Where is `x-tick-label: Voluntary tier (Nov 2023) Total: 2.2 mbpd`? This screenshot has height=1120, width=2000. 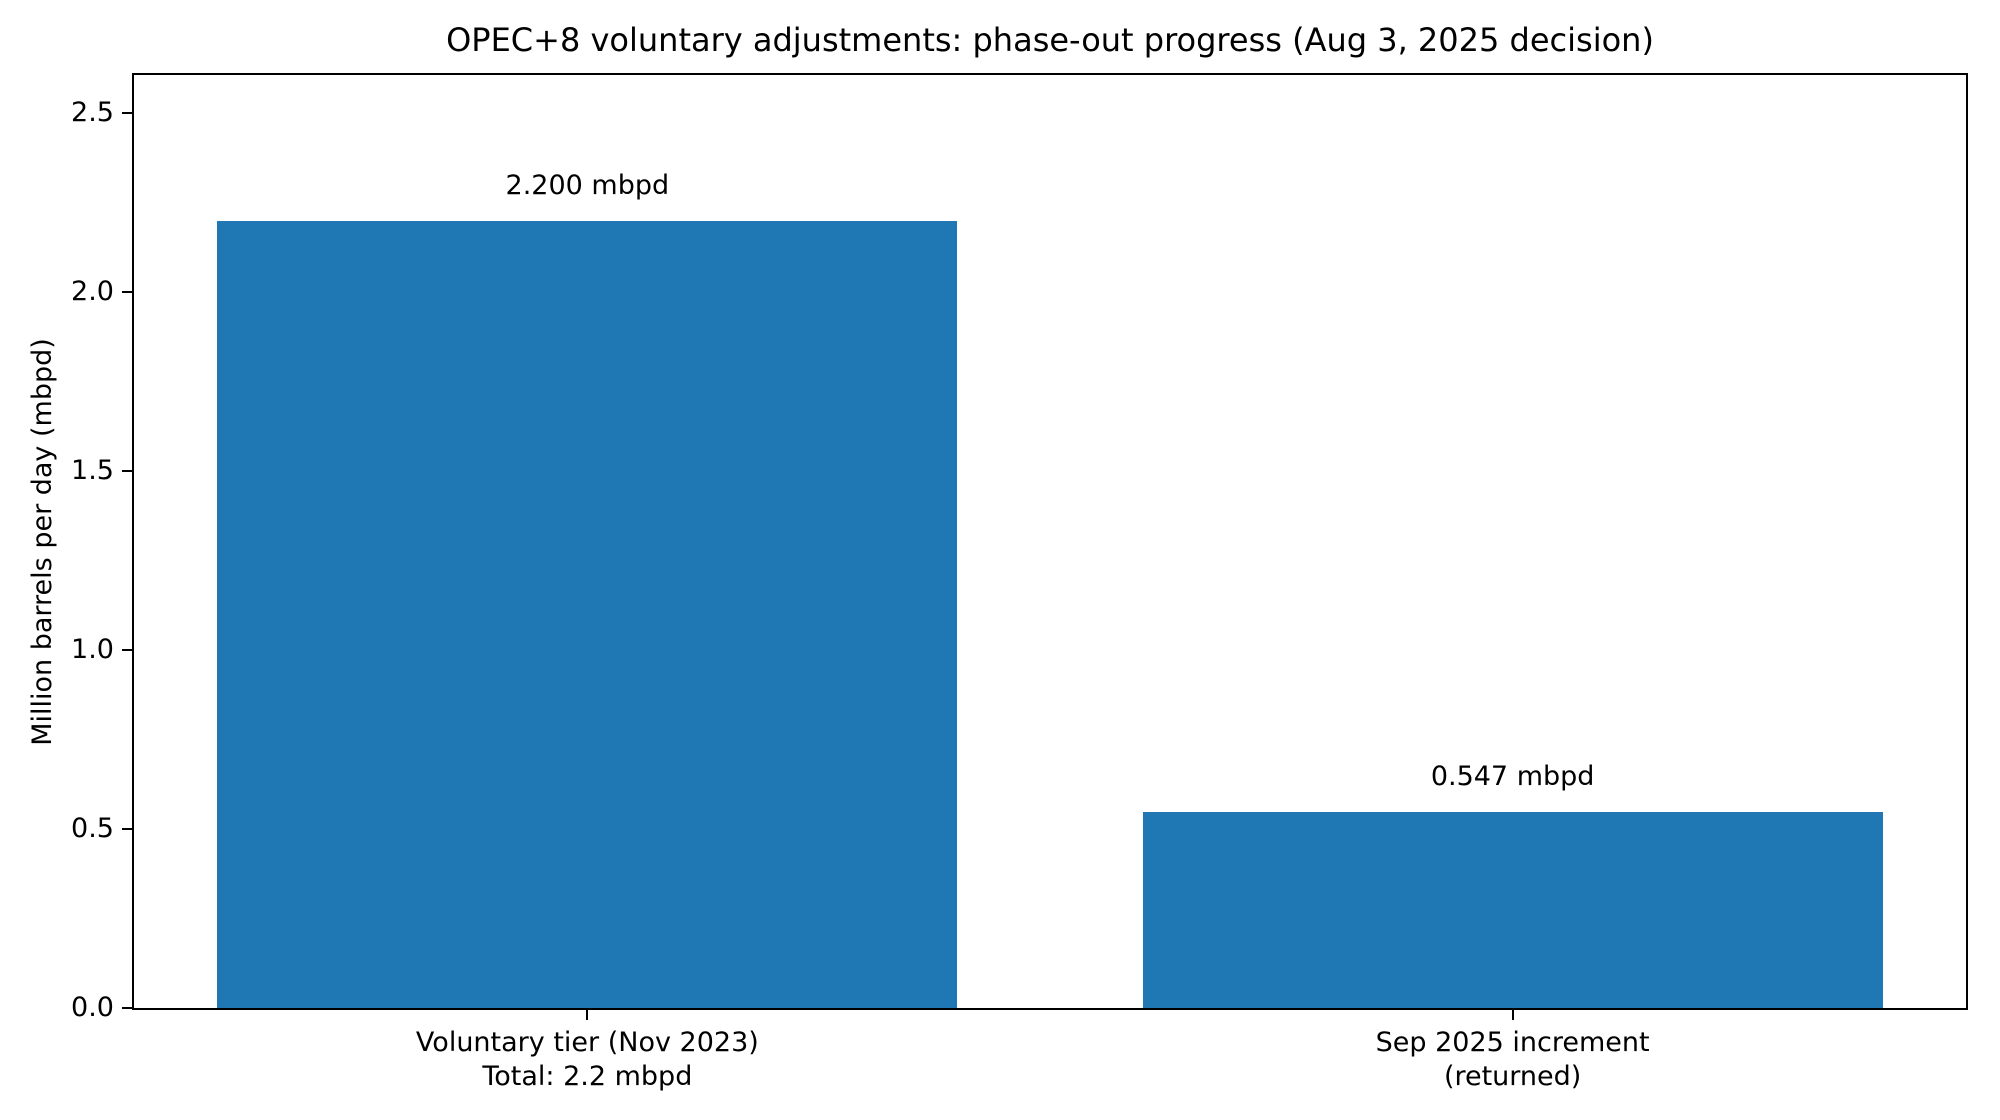 x-tick-label: Voluntary tier (Nov 2023) Total: 2.2 mbpd is located at coordinates (587, 1060).